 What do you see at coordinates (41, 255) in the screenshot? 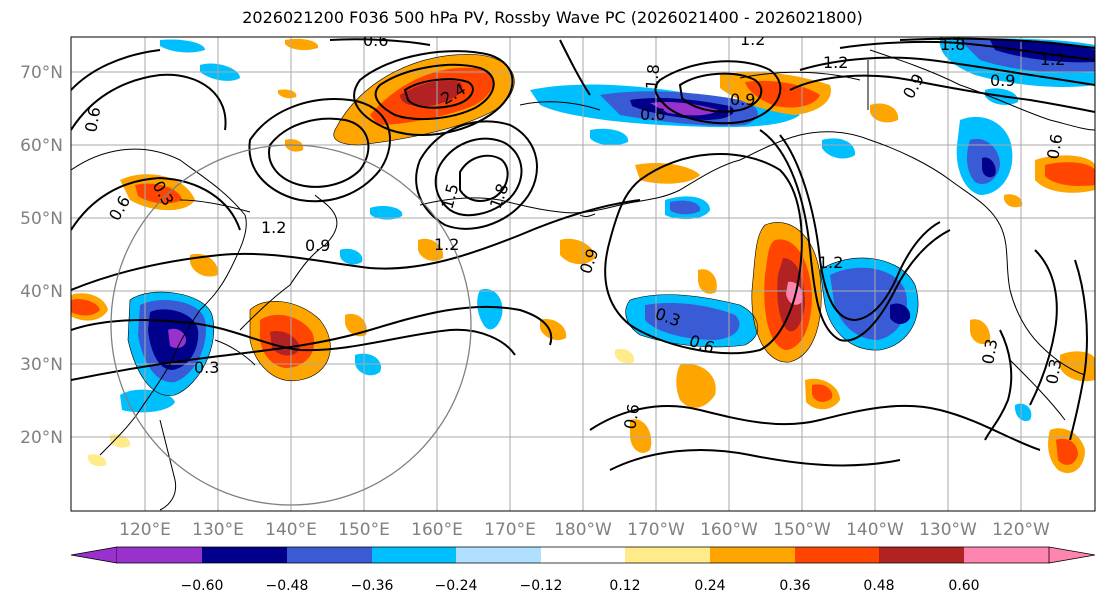
I see `latitude-labels: 70°N 60°N 50°N 40°N 30°N 20°N` at bounding box center [41, 255].